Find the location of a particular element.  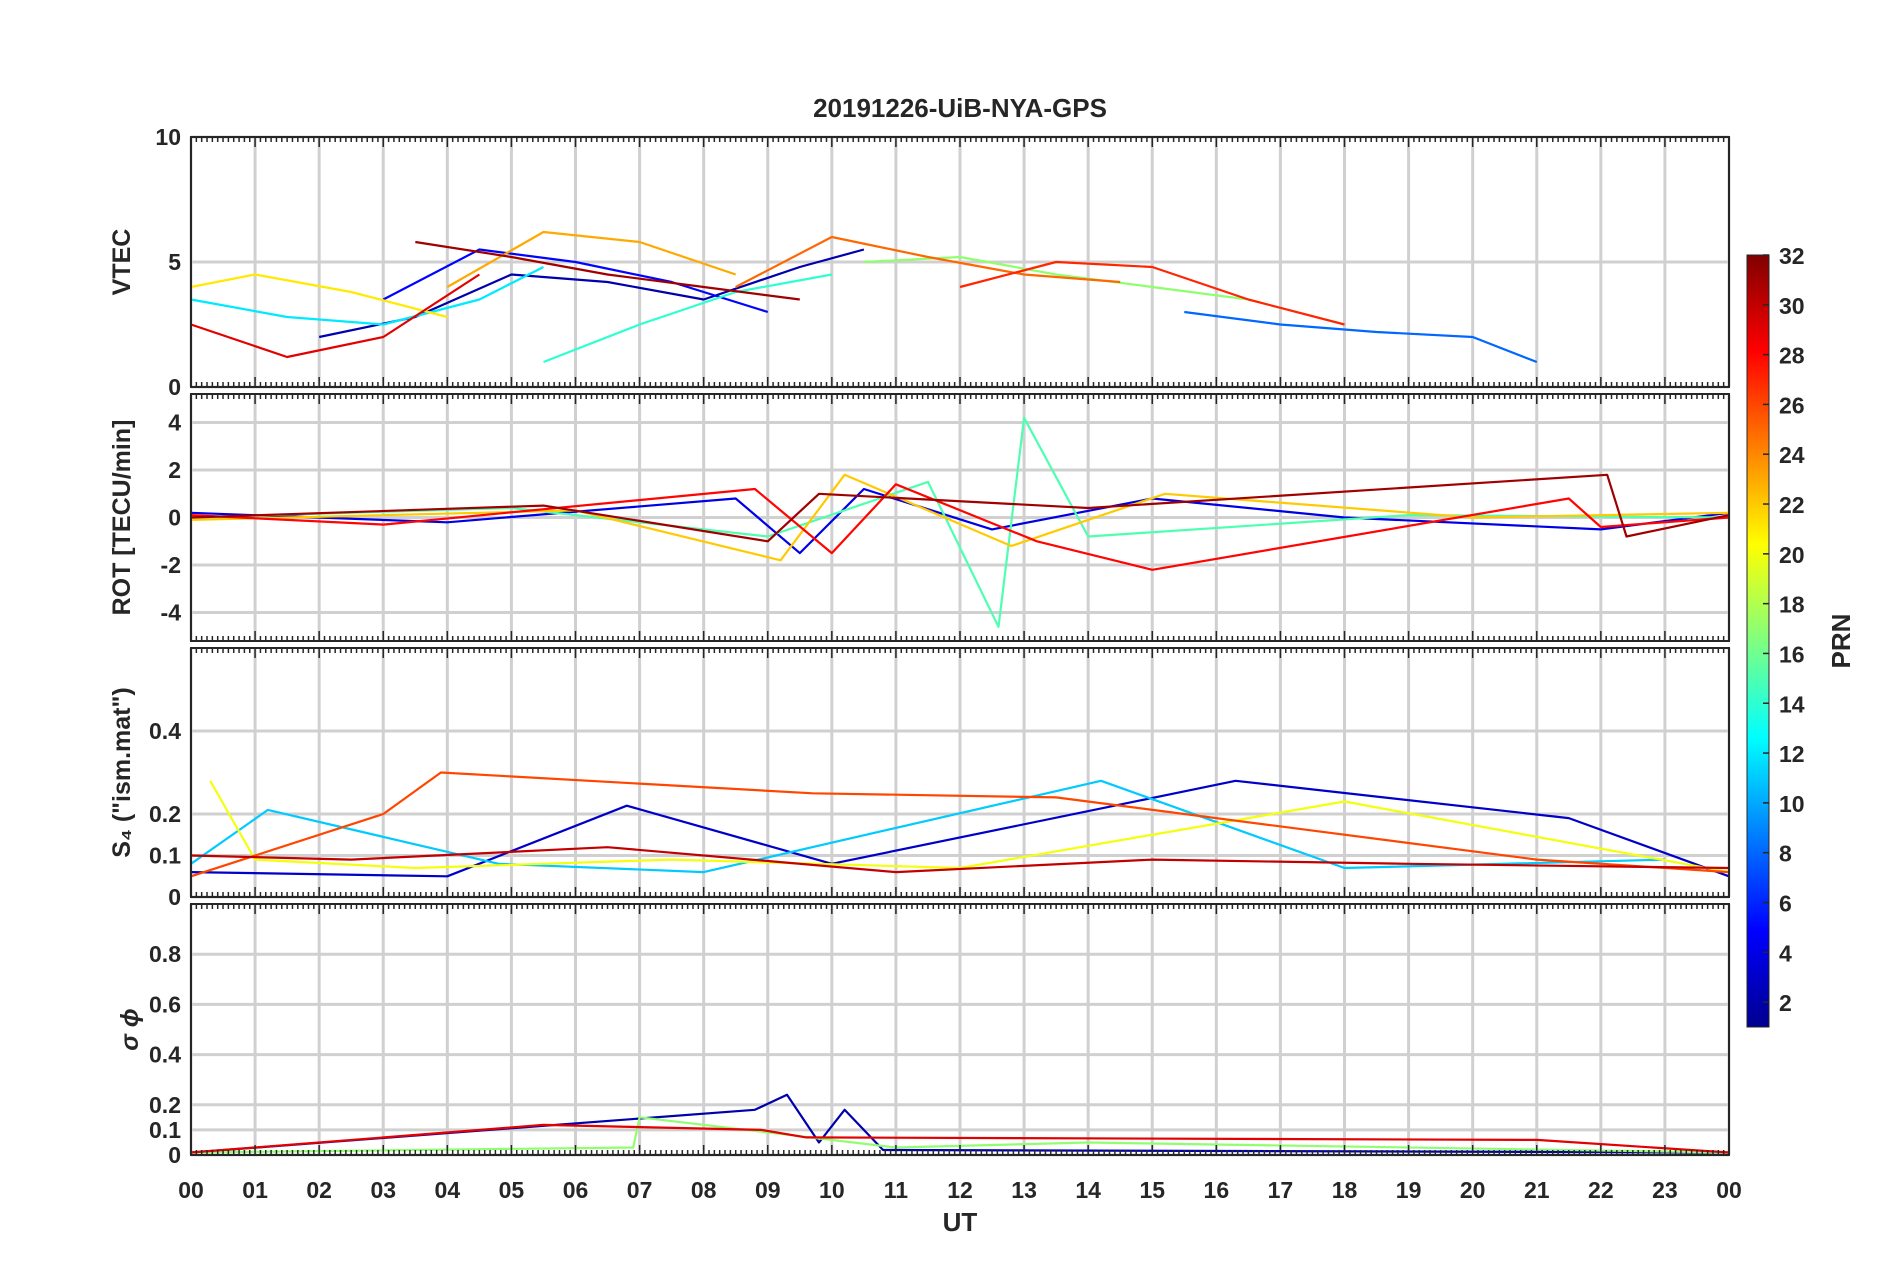

x-tick-label: 01 is located at coordinates (255, 1190).